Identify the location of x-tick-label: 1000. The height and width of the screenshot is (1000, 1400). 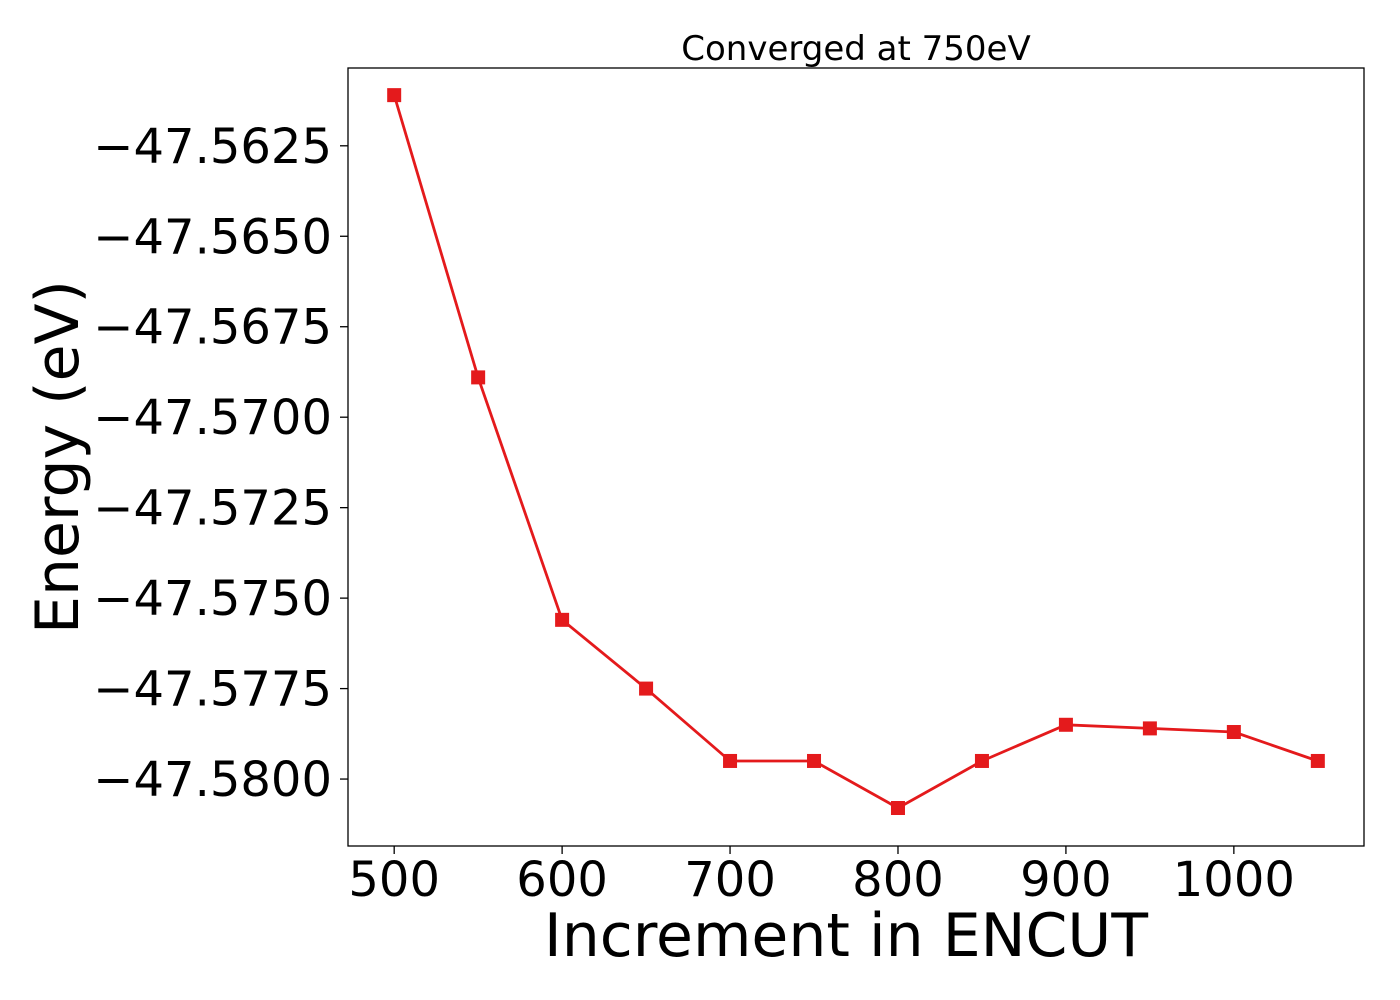
(1234, 880).